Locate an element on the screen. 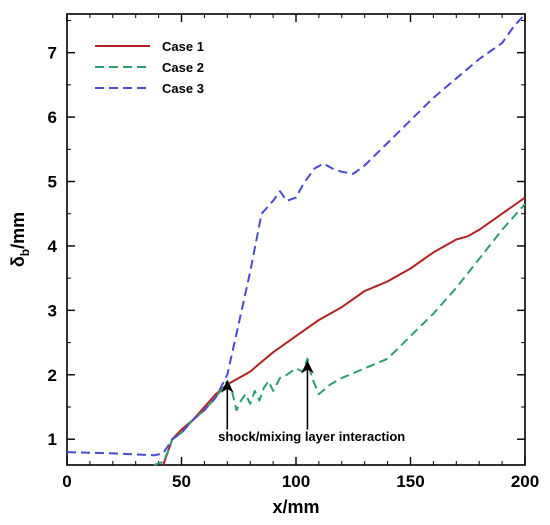  y-tick-label: 5 is located at coordinates (52, 182).